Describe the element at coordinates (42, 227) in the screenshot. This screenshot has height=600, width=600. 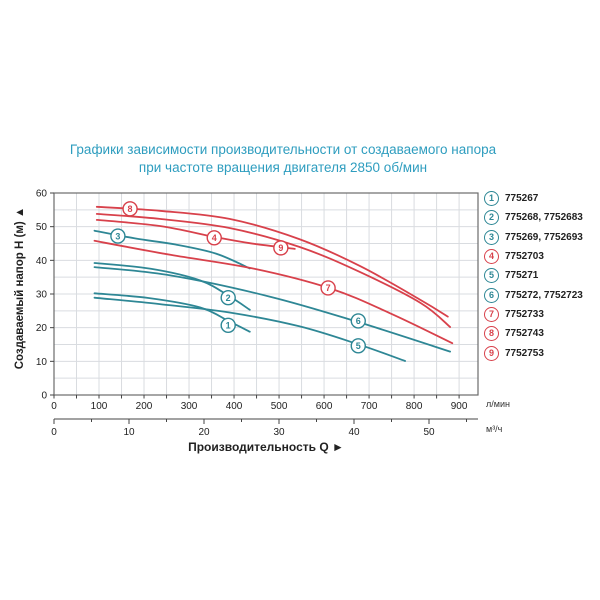
I see `y-tick-label: 50` at that location.